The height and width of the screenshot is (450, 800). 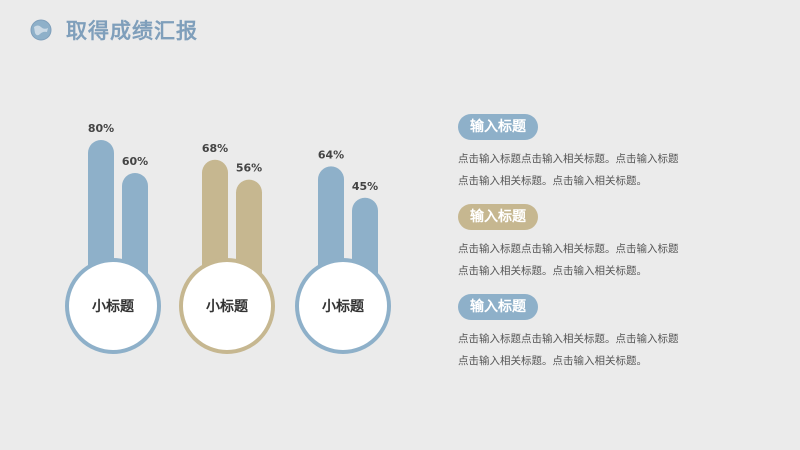 I want to click on bar-label-g2-s2: 56%, so click(x=249, y=168).